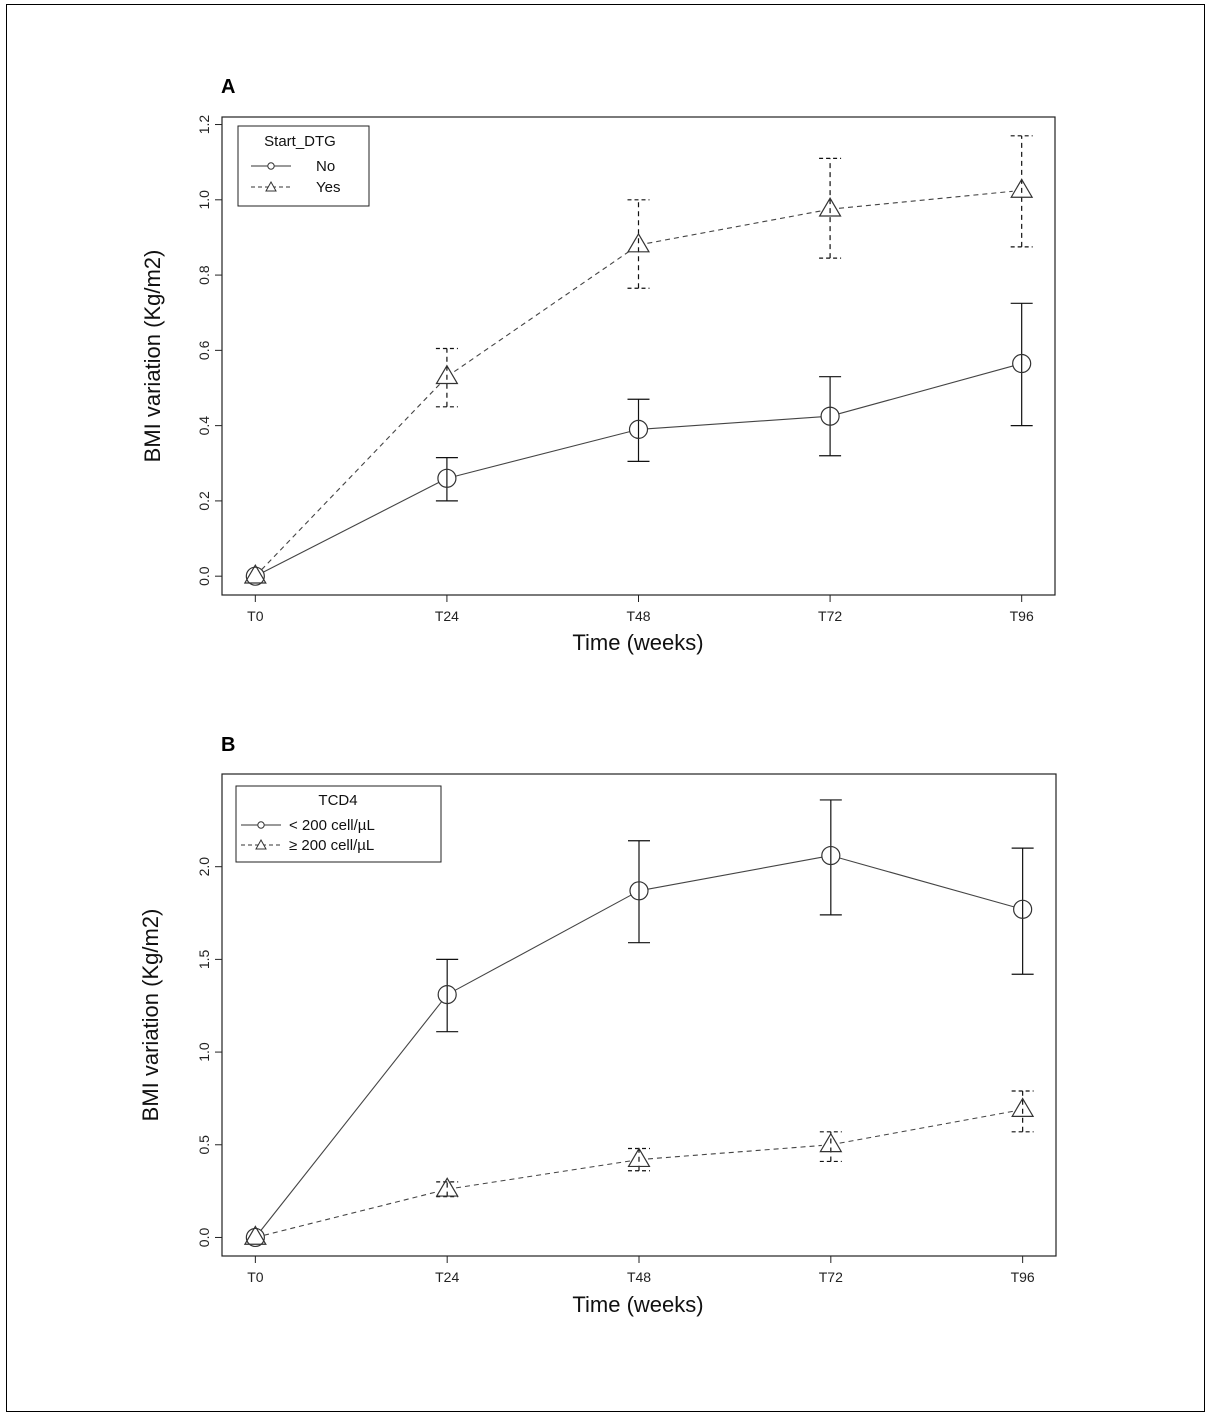 The width and height of the screenshot is (1213, 1412). I want to click on panel-a-letter: A, so click(228, 87).